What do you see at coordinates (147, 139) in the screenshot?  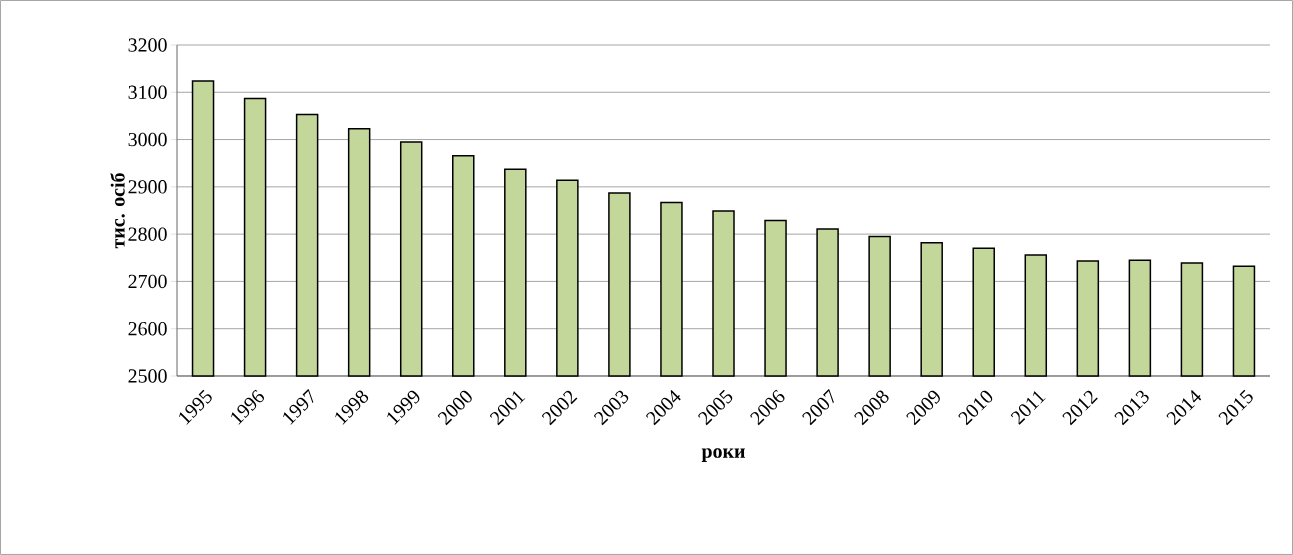 I see `y-tick-label: 3000` at bounding box center [147, 139].